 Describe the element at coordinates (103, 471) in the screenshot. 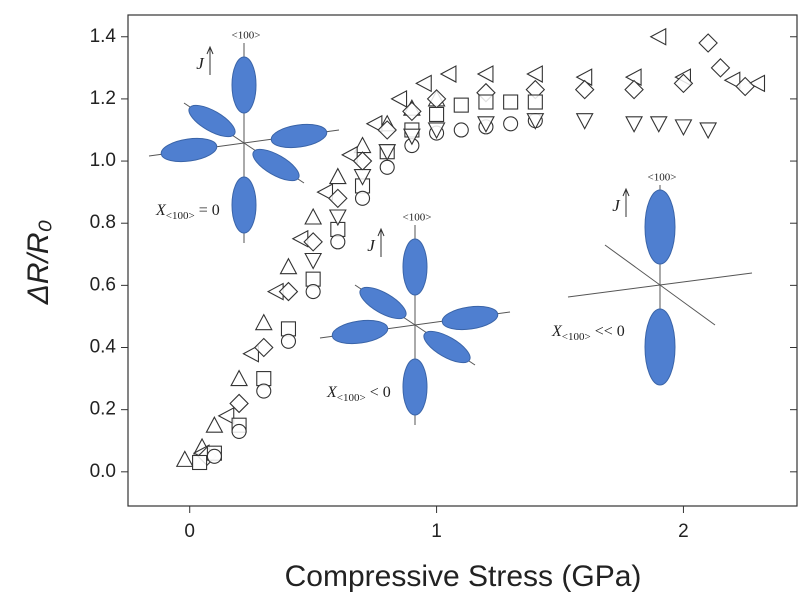

I see `y-tick-label: 0.0` at that location.